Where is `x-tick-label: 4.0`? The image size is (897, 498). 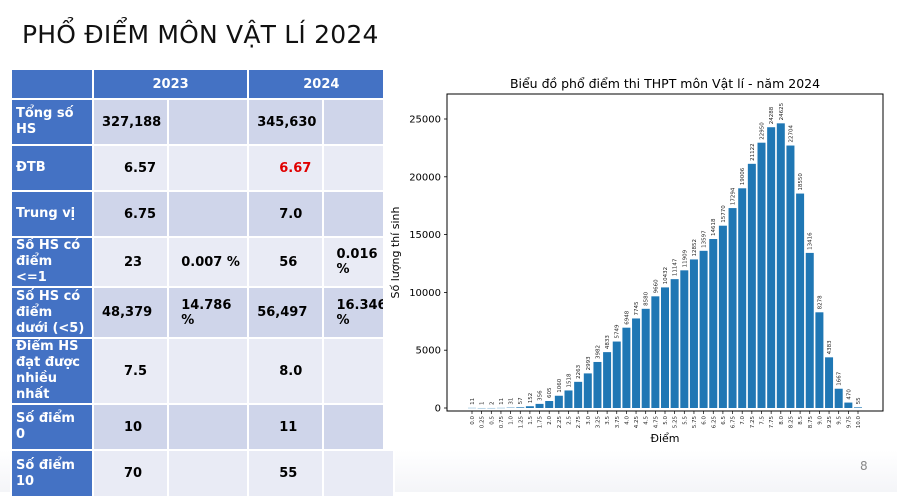 x-tick-label: 4.0 is located at coordinates (627, 420).